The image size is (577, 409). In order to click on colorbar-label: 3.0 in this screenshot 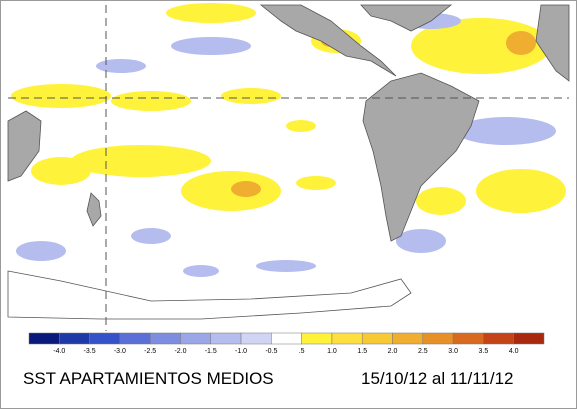, I will do `click(453, 351)`.